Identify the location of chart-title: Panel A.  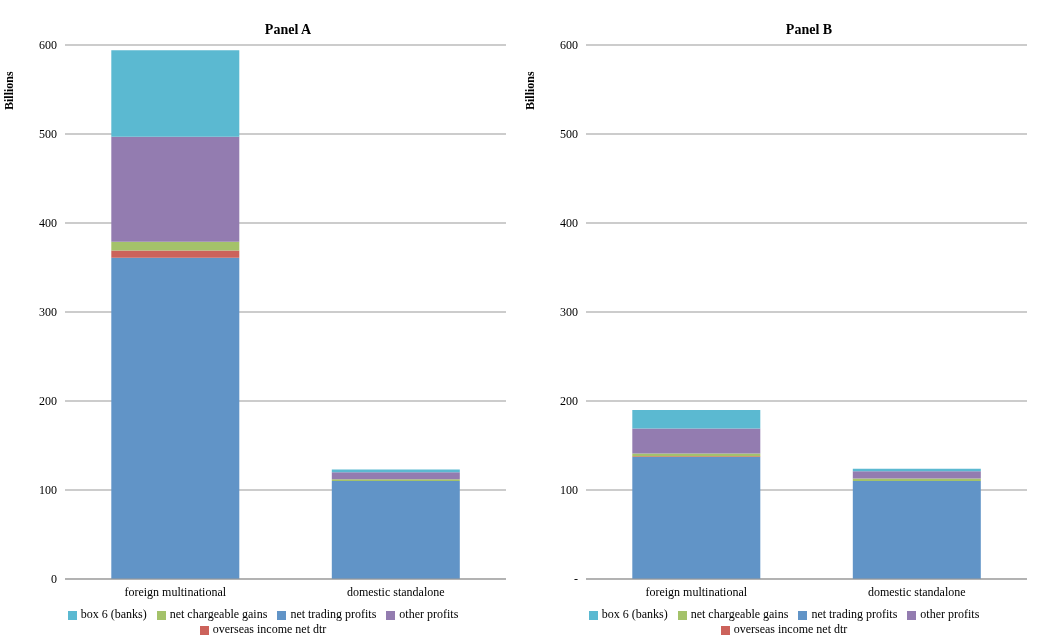
(288, 30).